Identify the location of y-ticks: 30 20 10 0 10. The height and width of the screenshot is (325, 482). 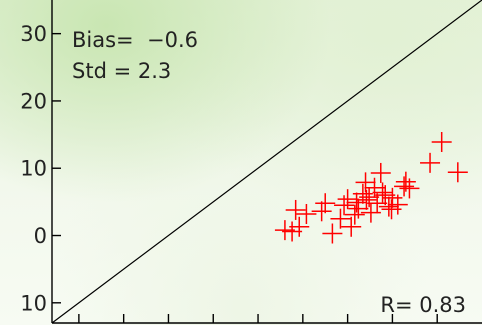
(40, 168).